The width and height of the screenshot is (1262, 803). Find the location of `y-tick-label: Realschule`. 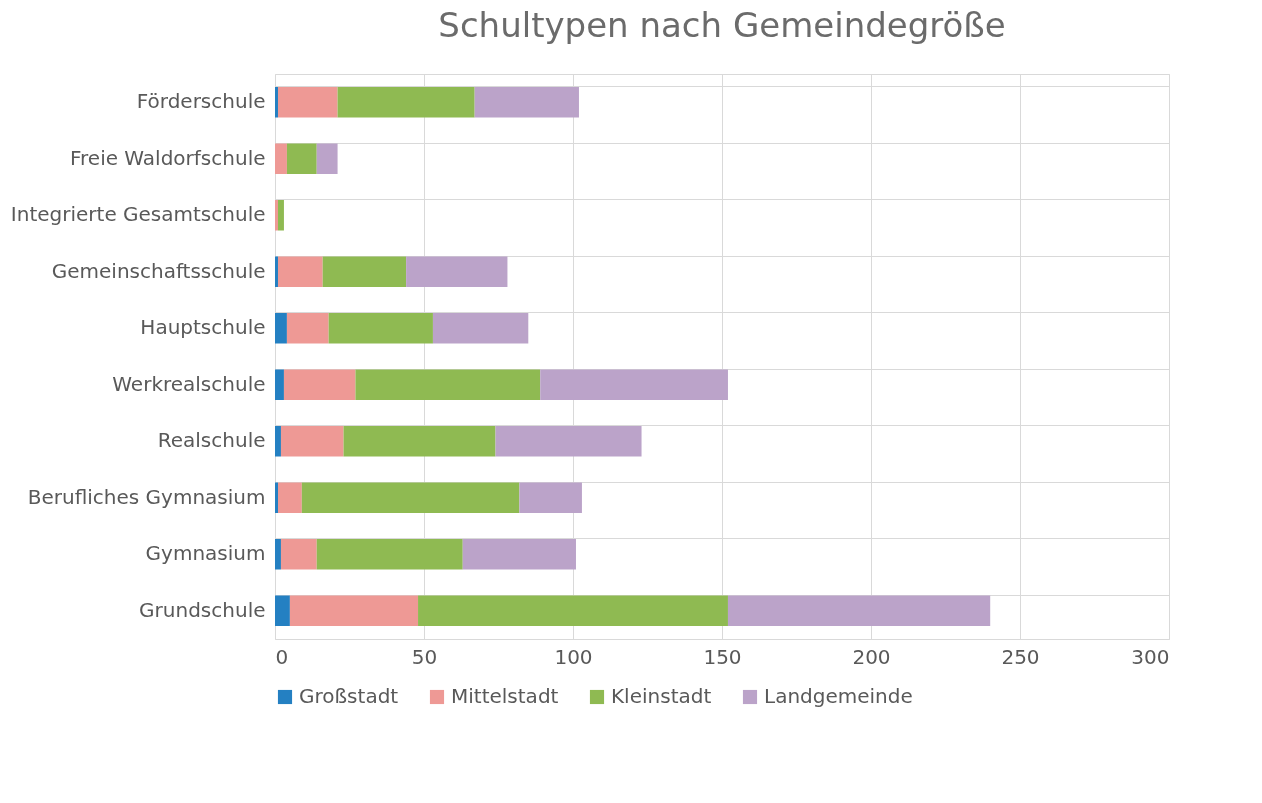

y-tick-label: Realschule is located at coordinates (211, 440).